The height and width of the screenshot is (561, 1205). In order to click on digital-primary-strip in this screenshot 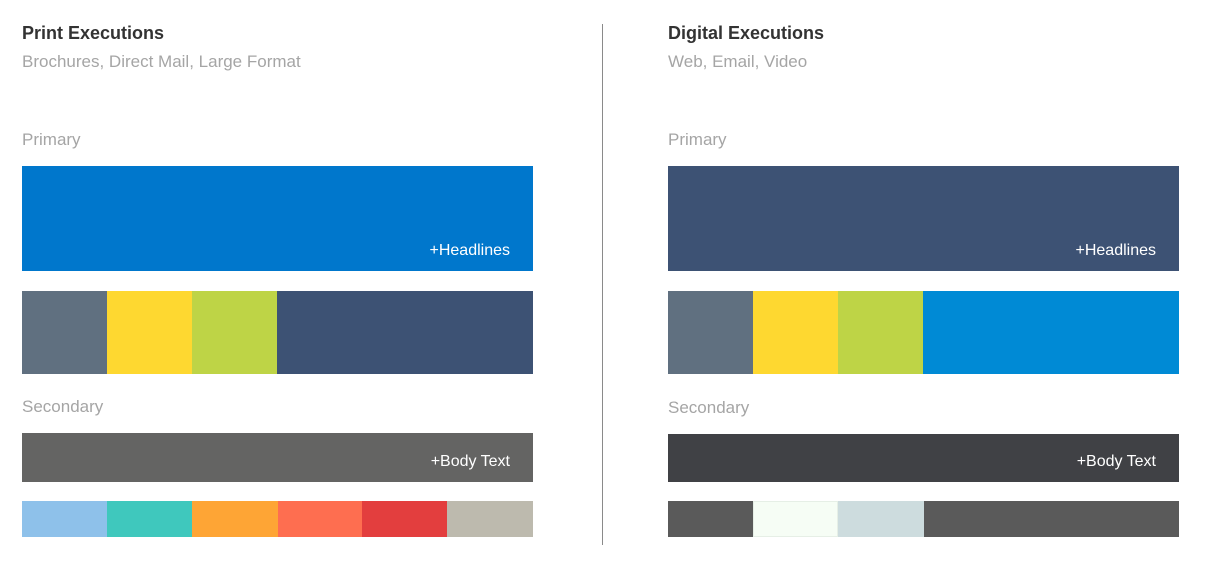, I will do `click(923, 332)`.